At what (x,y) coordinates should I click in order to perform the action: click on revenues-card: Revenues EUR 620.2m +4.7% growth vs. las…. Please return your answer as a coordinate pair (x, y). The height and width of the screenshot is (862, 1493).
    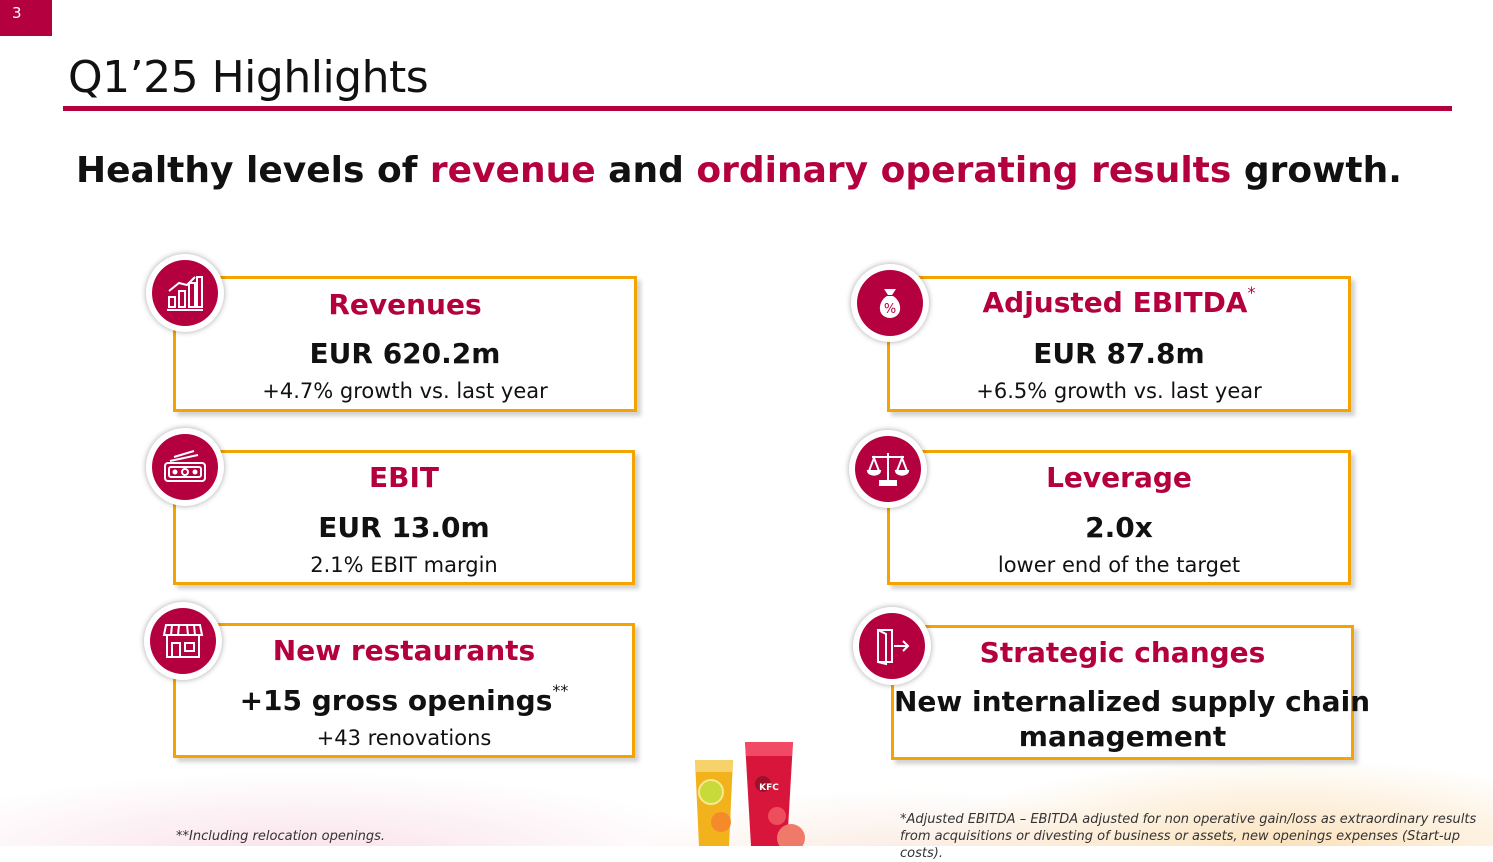
    Looking at the image, I should click on (405, 344).